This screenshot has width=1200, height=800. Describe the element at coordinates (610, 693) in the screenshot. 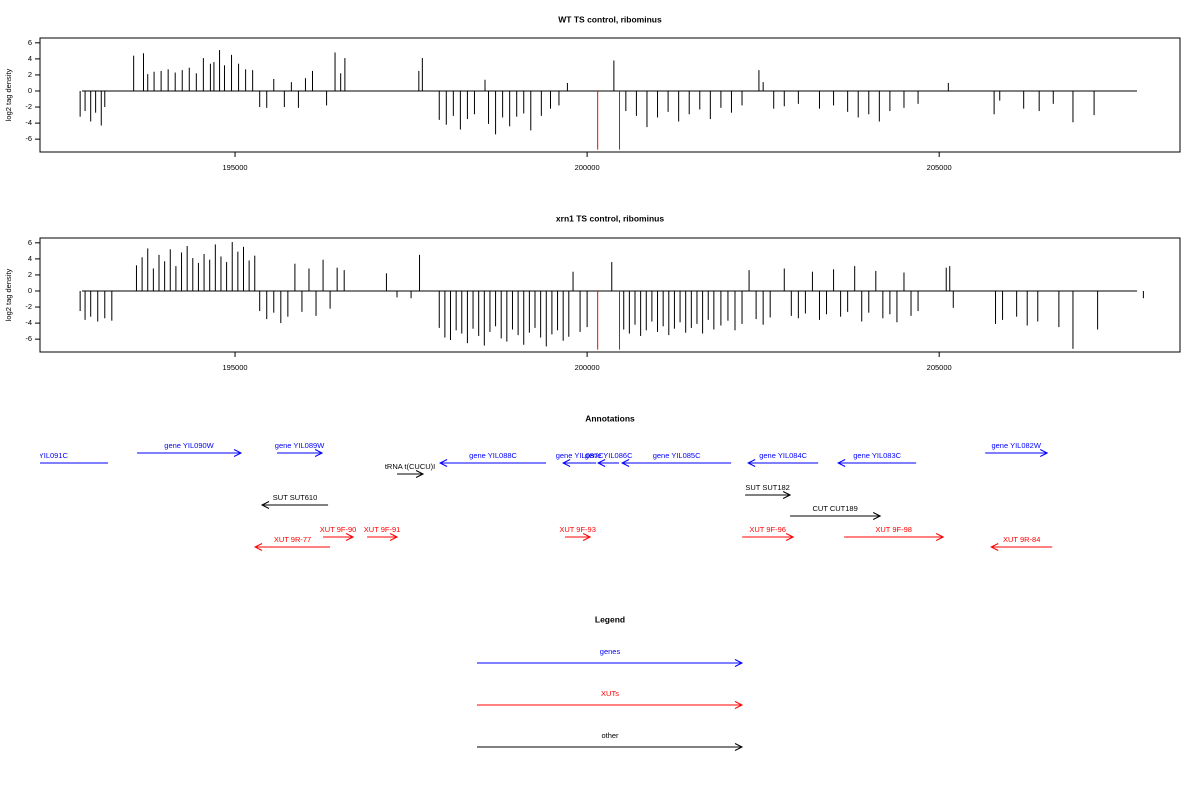

I see `legend-label: XUTs` at that location.